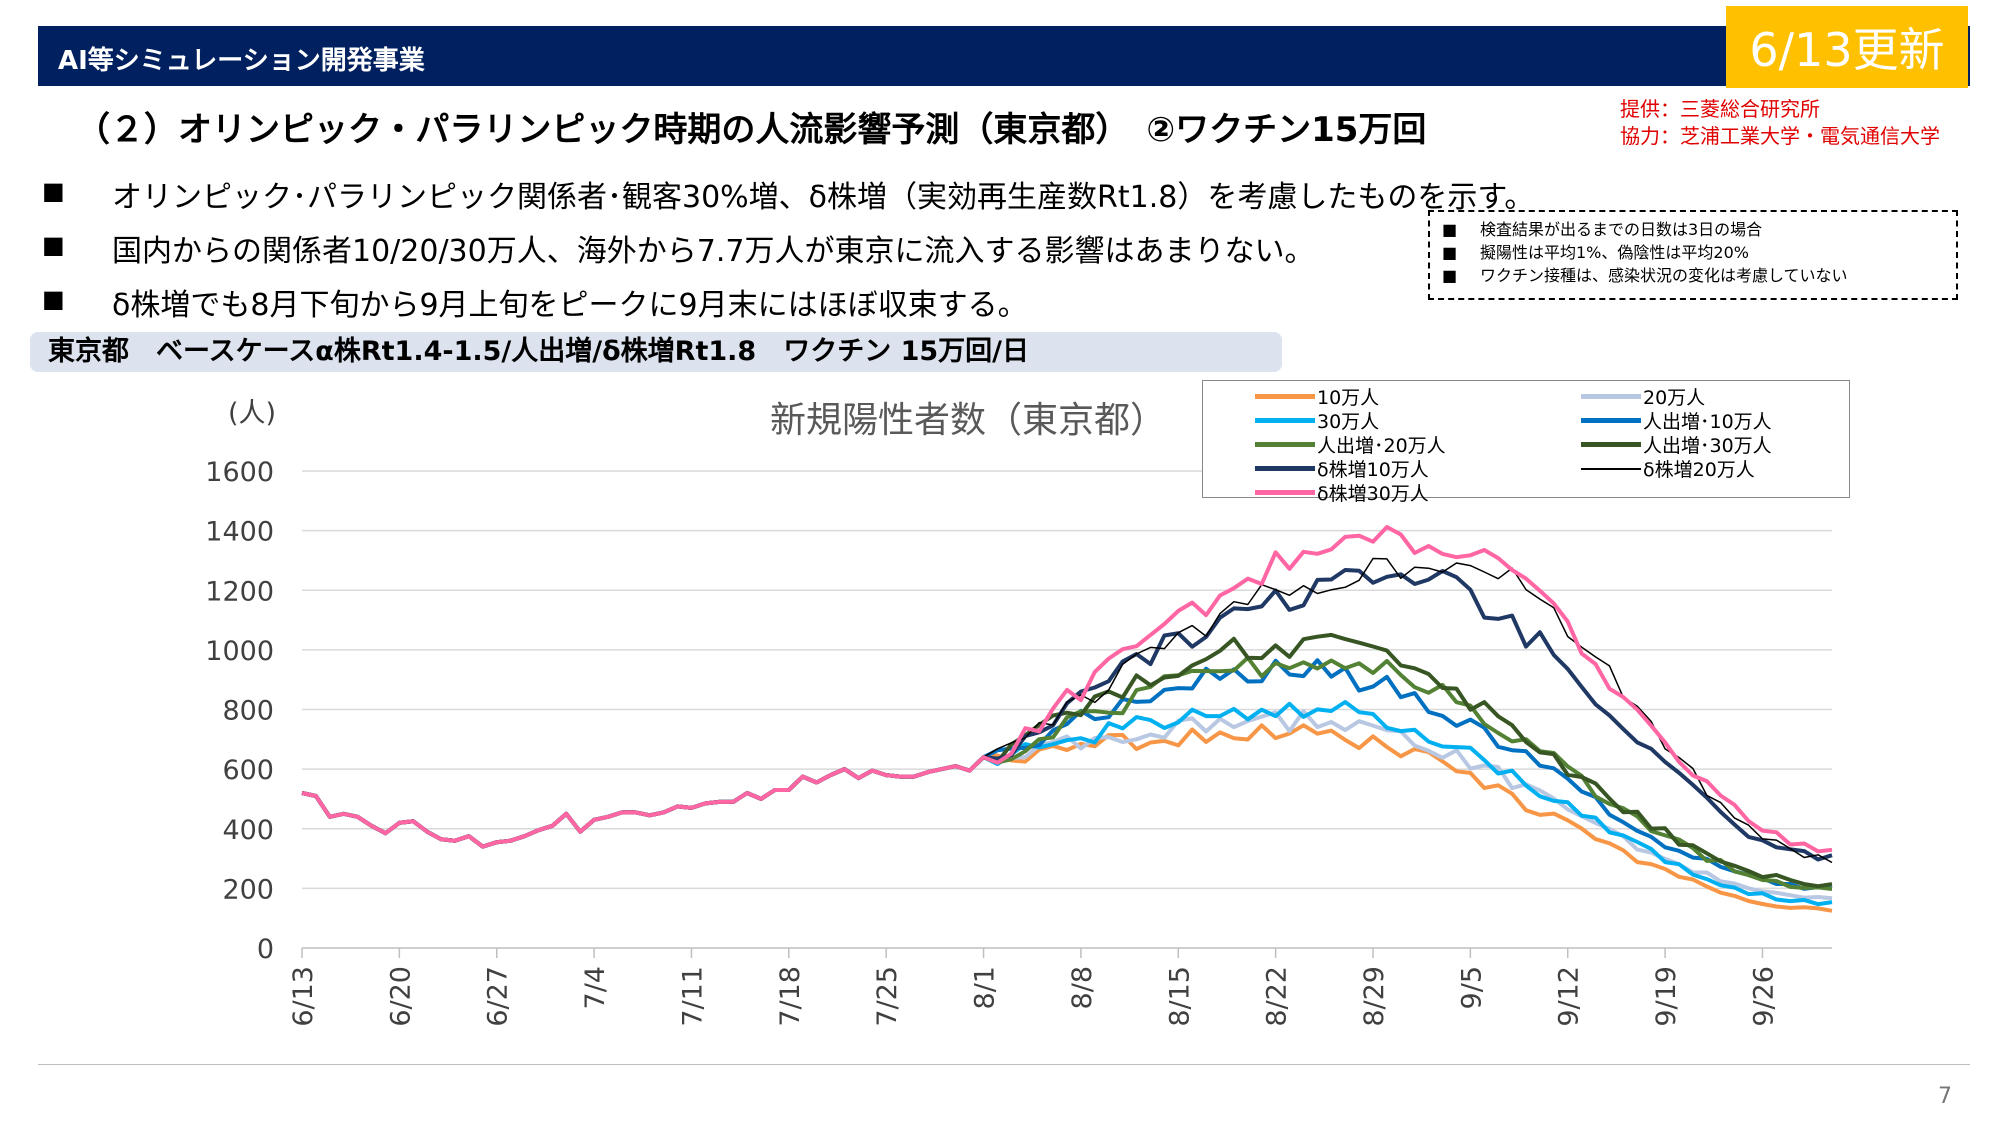 The height and width of the screenshot is (1125, 2000). I want to click on legend-label: 人出増･20万人, so click(1381, 446).